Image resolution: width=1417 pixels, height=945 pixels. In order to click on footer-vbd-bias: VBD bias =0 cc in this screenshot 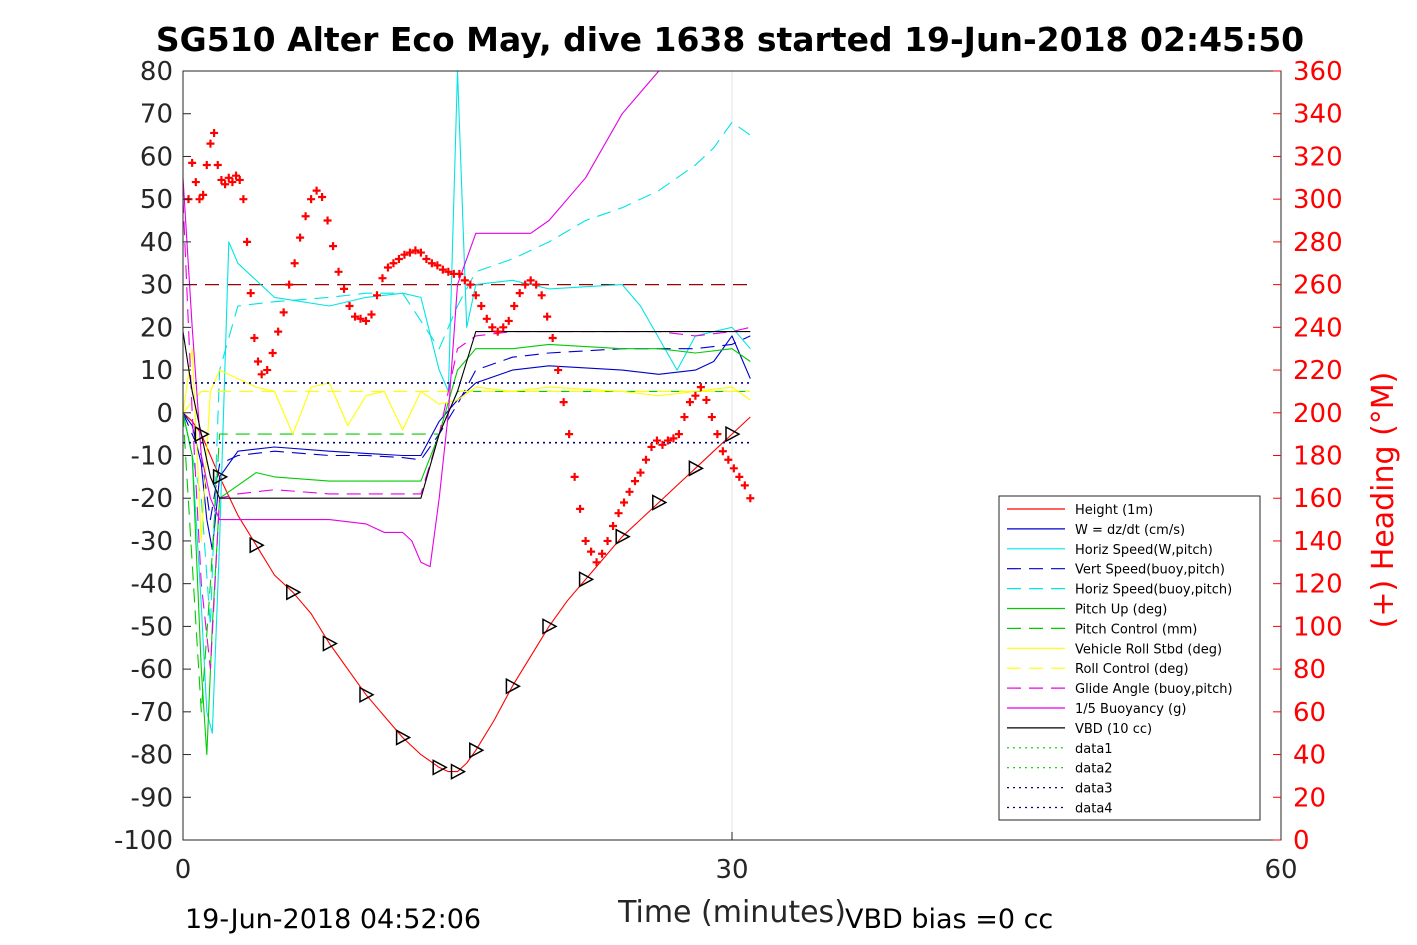, I will do `click(949, 919)`.